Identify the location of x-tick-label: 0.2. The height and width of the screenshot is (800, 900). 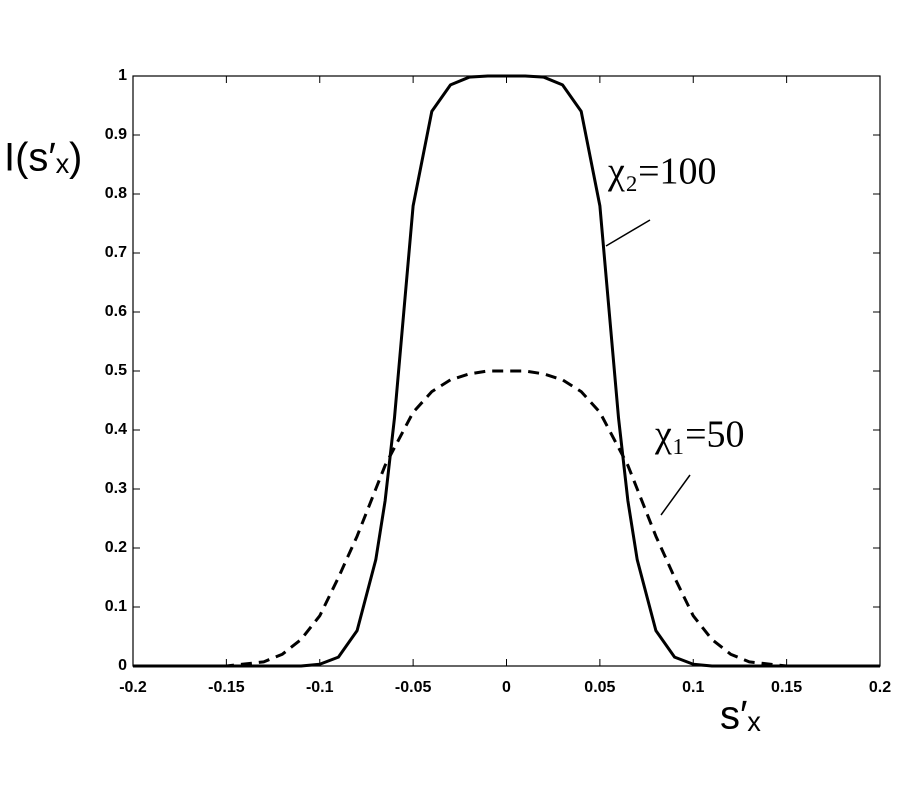
(880, 687).